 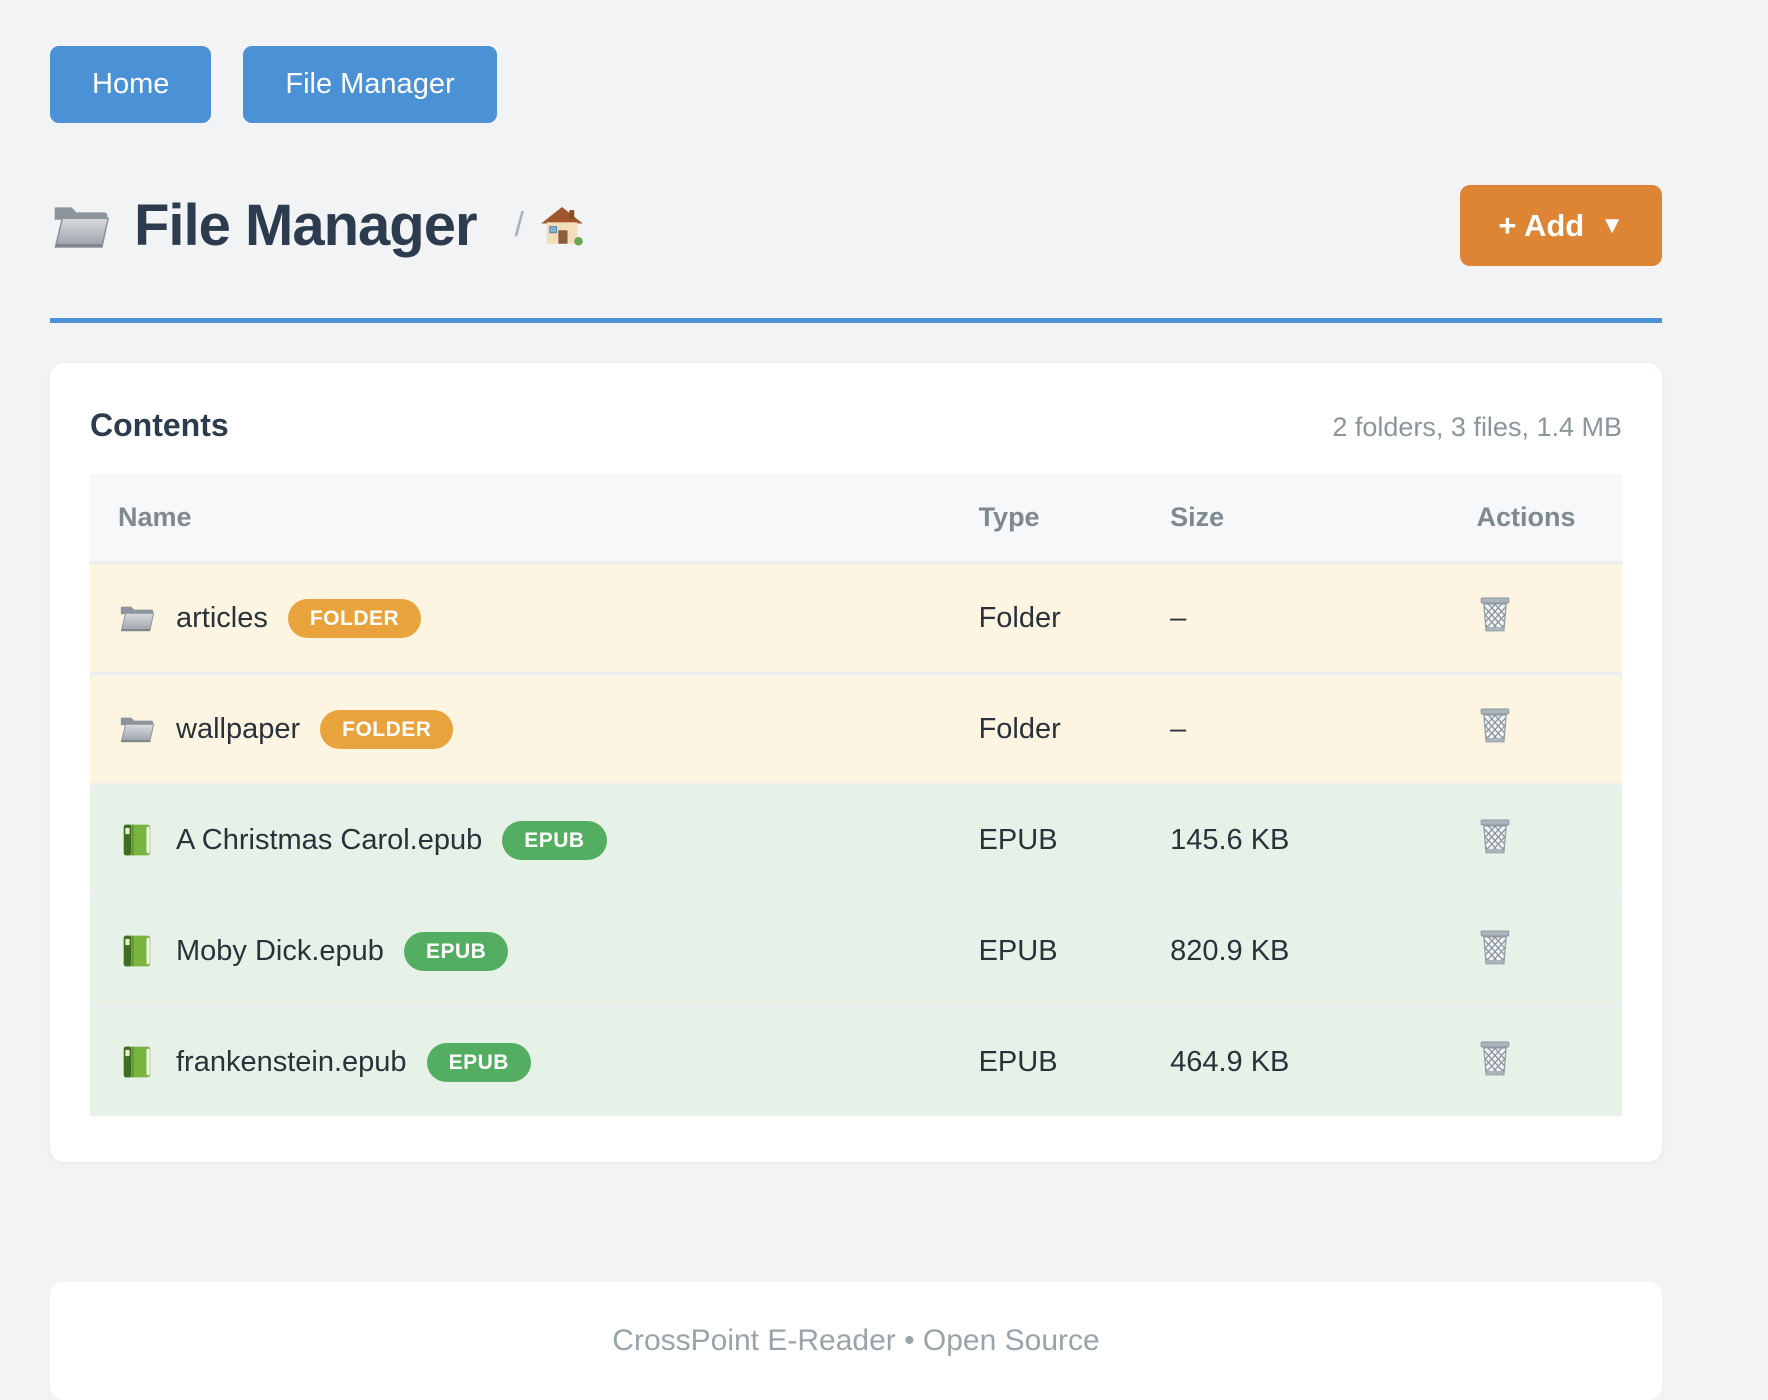 I want to click on footer: CrossPoint E-Reader • Open Source, so click(x=856, y=1341).